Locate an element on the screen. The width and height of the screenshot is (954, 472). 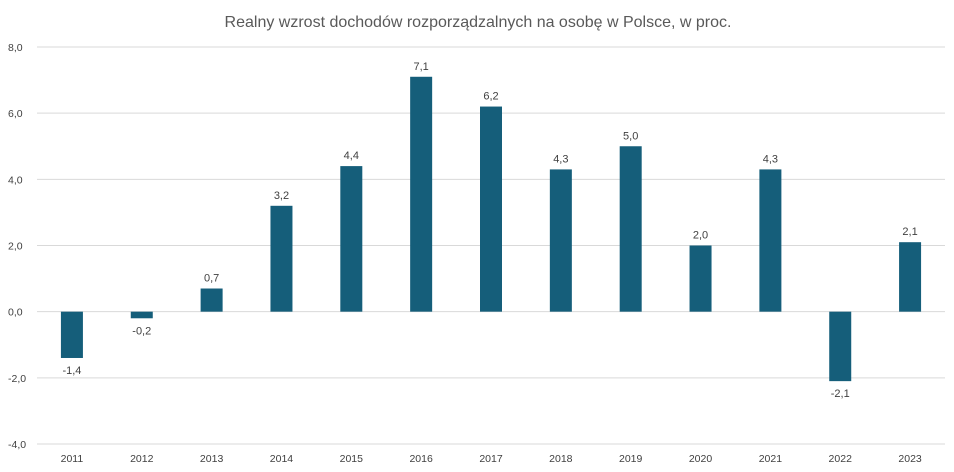
bar-2023 is located at coordinates (910, 277).